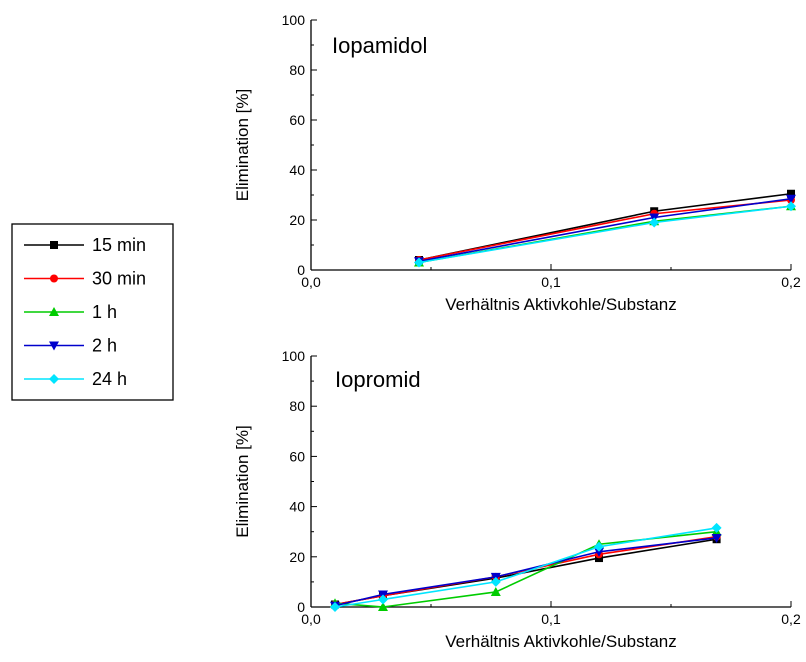  I want to click on legend: 15 min 30 min 1 h 2 h 24 h, so click(92, 312).